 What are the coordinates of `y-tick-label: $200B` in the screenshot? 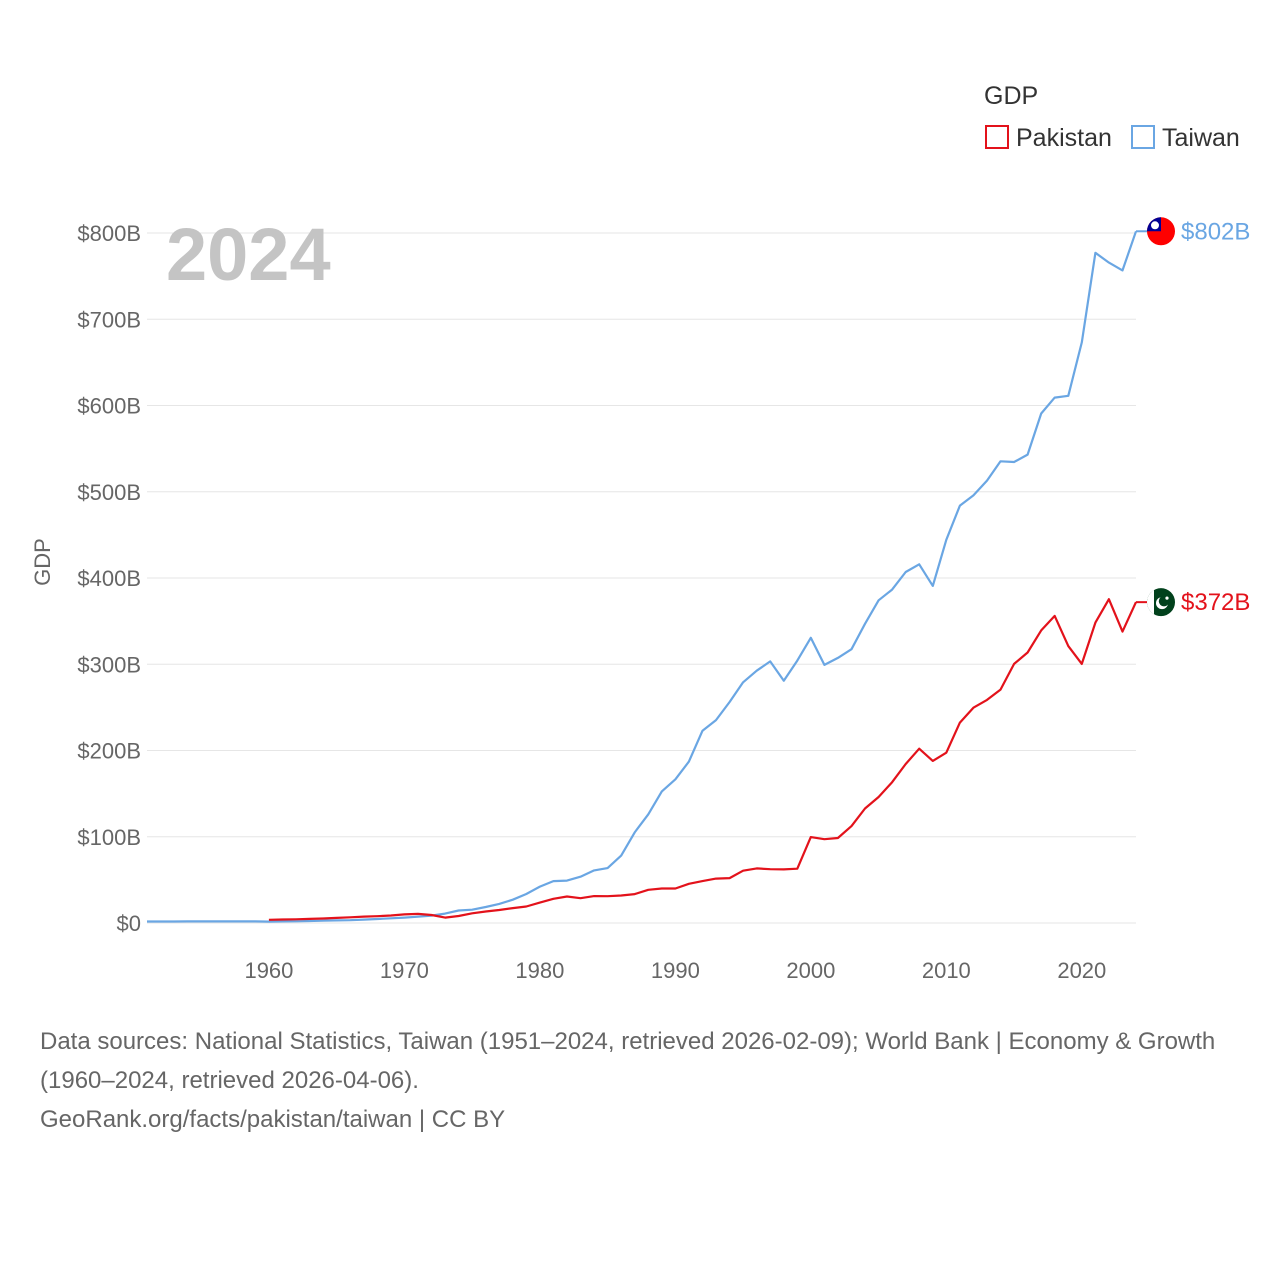 It's located at (109, 751).